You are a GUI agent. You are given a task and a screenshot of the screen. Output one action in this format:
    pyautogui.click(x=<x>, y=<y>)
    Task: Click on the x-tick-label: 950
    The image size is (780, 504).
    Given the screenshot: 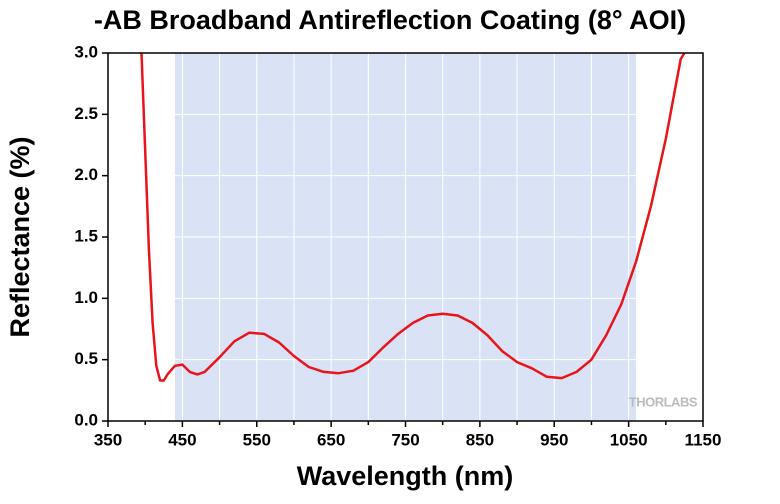 What is the action you would take?
    pyautogui.click(x=554, y=439)
    